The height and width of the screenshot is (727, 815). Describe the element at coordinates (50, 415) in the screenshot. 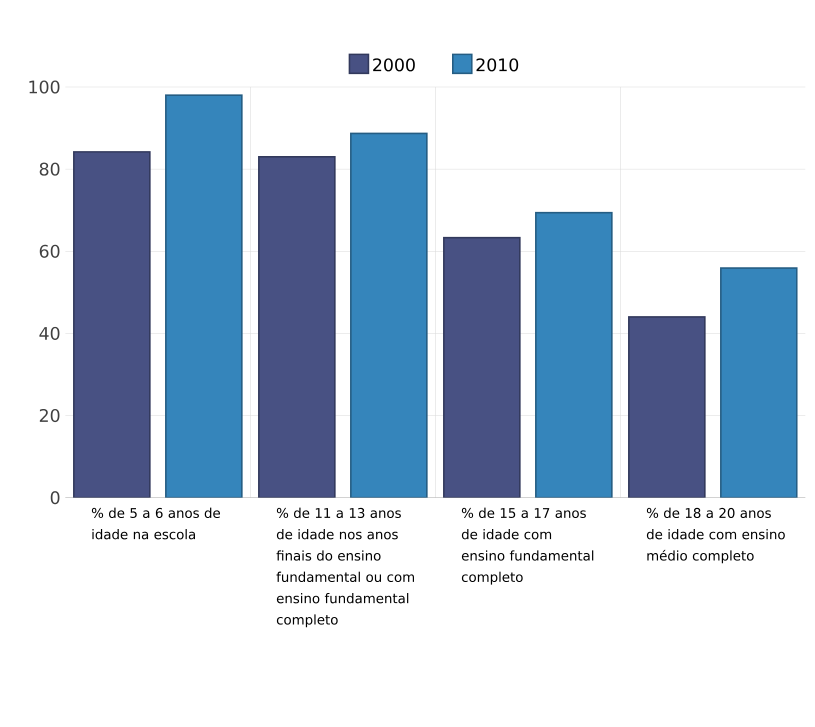

I see `y-tick-label: 20` at that location.